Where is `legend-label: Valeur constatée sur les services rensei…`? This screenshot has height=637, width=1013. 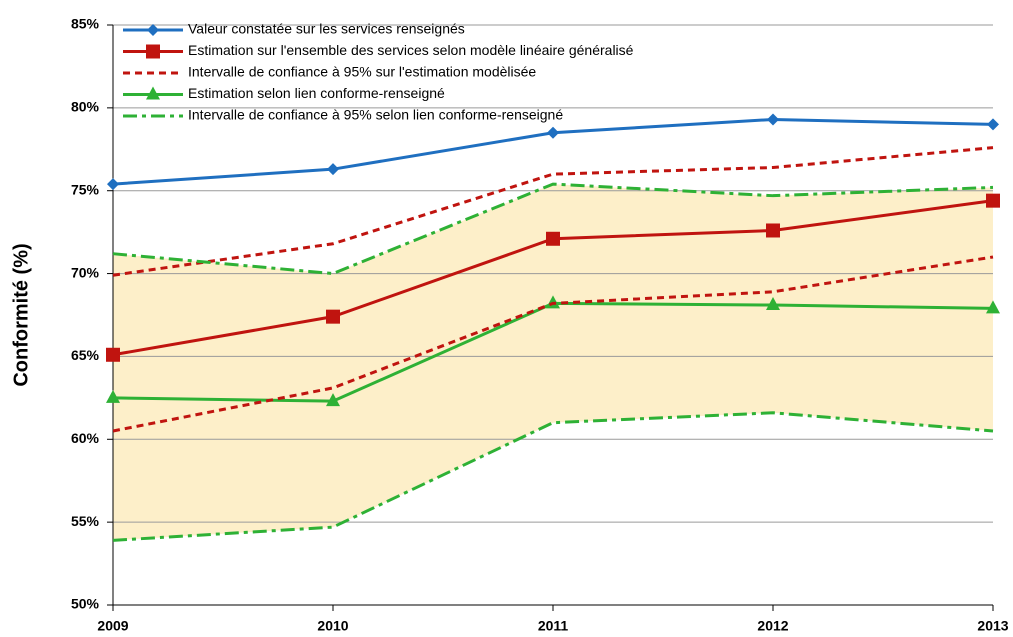
legend-label: Valeur constatée sur les services rensei… is located at coordinates (326, 29).